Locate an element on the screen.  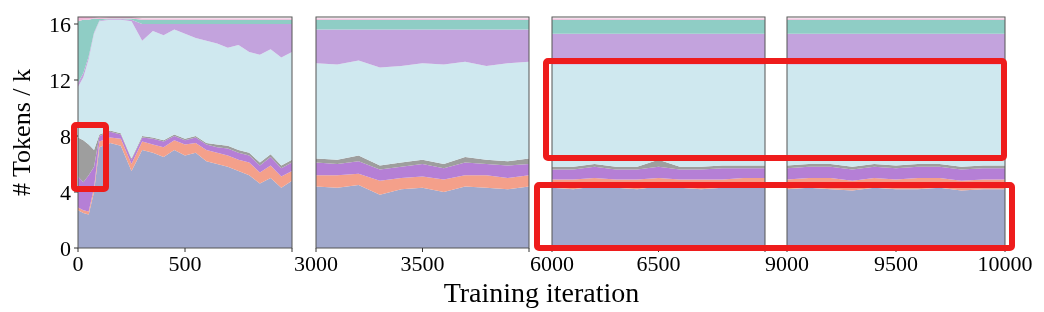
x-tick-label: 6000 is located at coordinates (552, 263).